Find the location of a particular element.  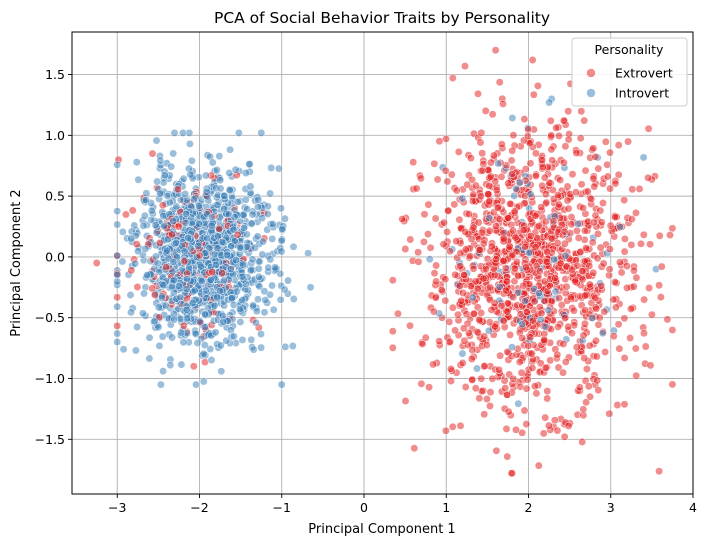

x-tick-label: −1 is located at coordinates (282, 507).